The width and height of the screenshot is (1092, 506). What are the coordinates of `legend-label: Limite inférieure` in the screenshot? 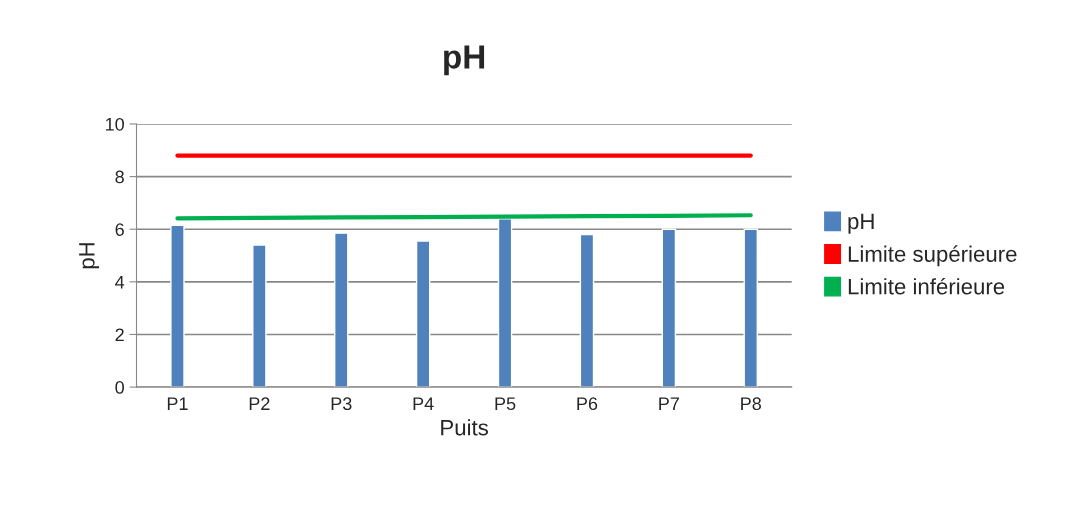 It's located at (926, 286).